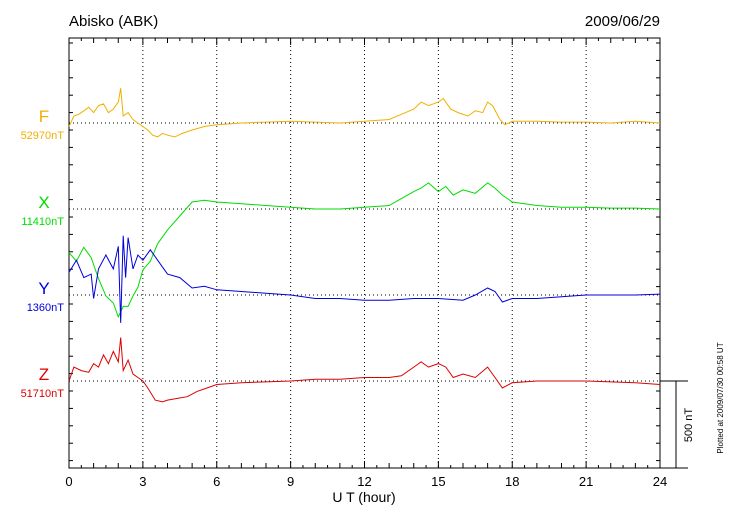 The width and height of the screenshot is (730, 520). I want to click on series-line-z, so click(364, 370).